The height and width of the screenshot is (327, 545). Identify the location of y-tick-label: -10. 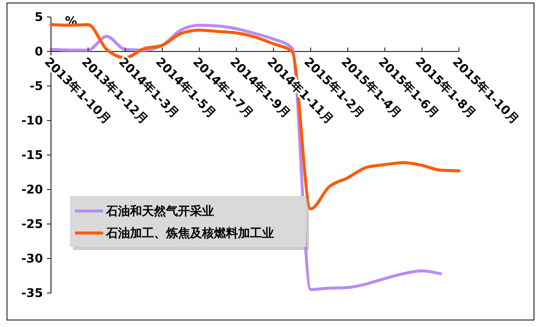
(32, 121).